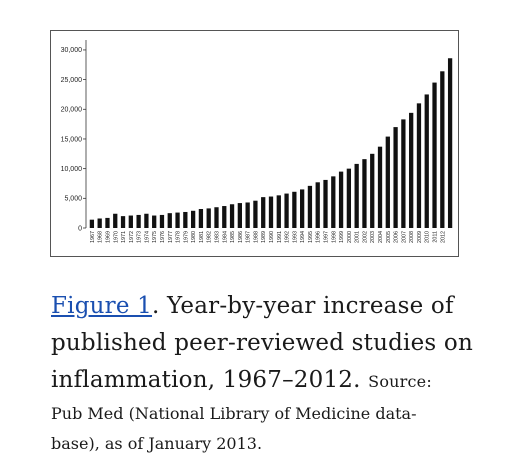  What do you see at coordinates (288, 237) in the screenshot?
I see `x-tick-label: 1992` at bounding box center [288, 237].